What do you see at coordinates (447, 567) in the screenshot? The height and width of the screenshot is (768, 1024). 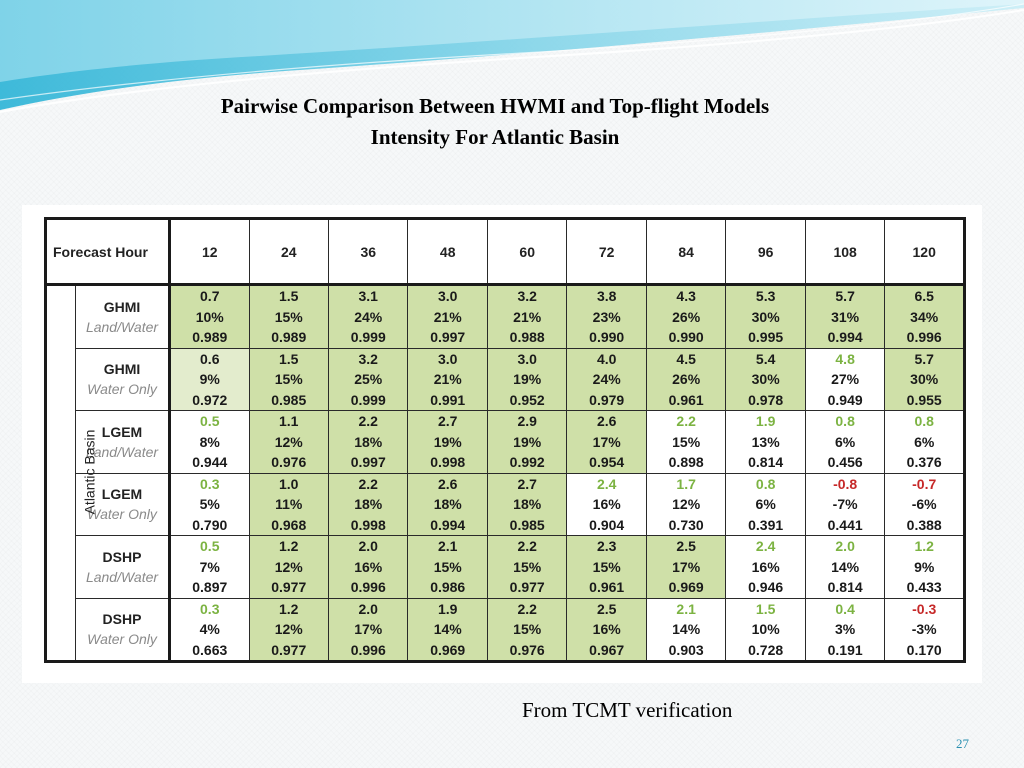 I see `data-cell: 2.1 15% 0.986` at bounding box center [447, 567].